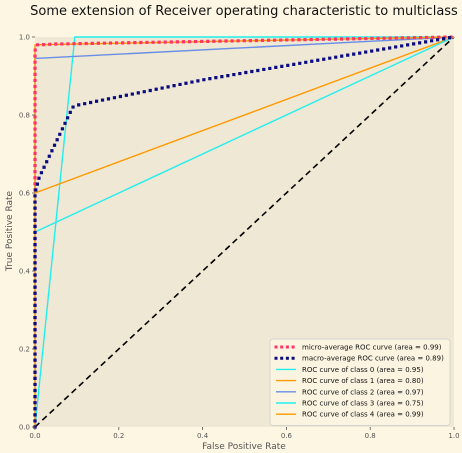 The width and height of the screenshot is (462, 453). What do you see at coordinates (453, 436) in the screenshot?
I see `x-tick-label: 1.0` at bounding box center [453, 436].